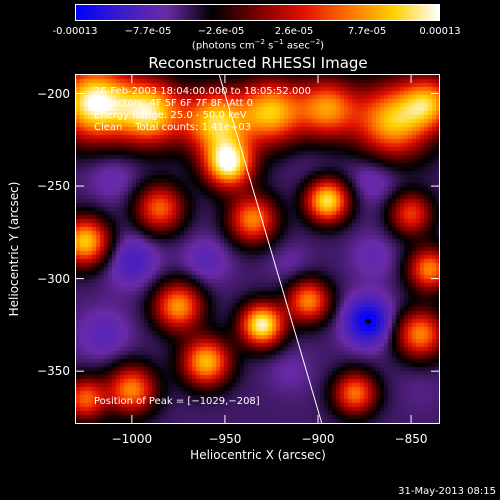  Describe the element at coordinates (225, 439) in the screenshot. I see `x-tick-label: −950` at that location.